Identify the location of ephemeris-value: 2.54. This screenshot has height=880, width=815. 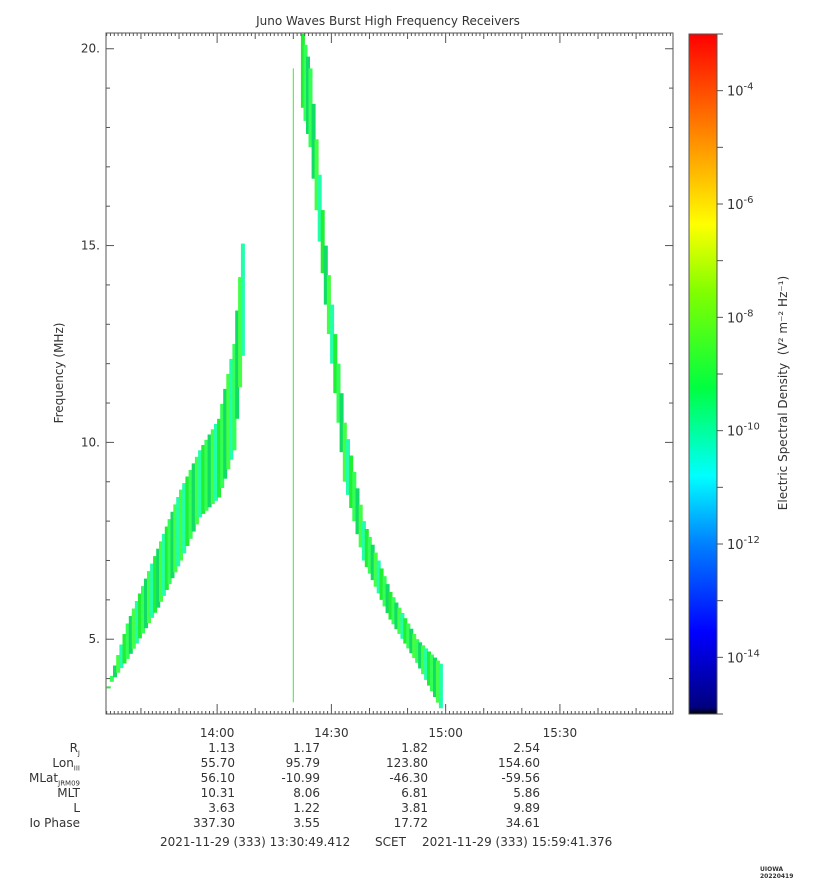
(526, 748).